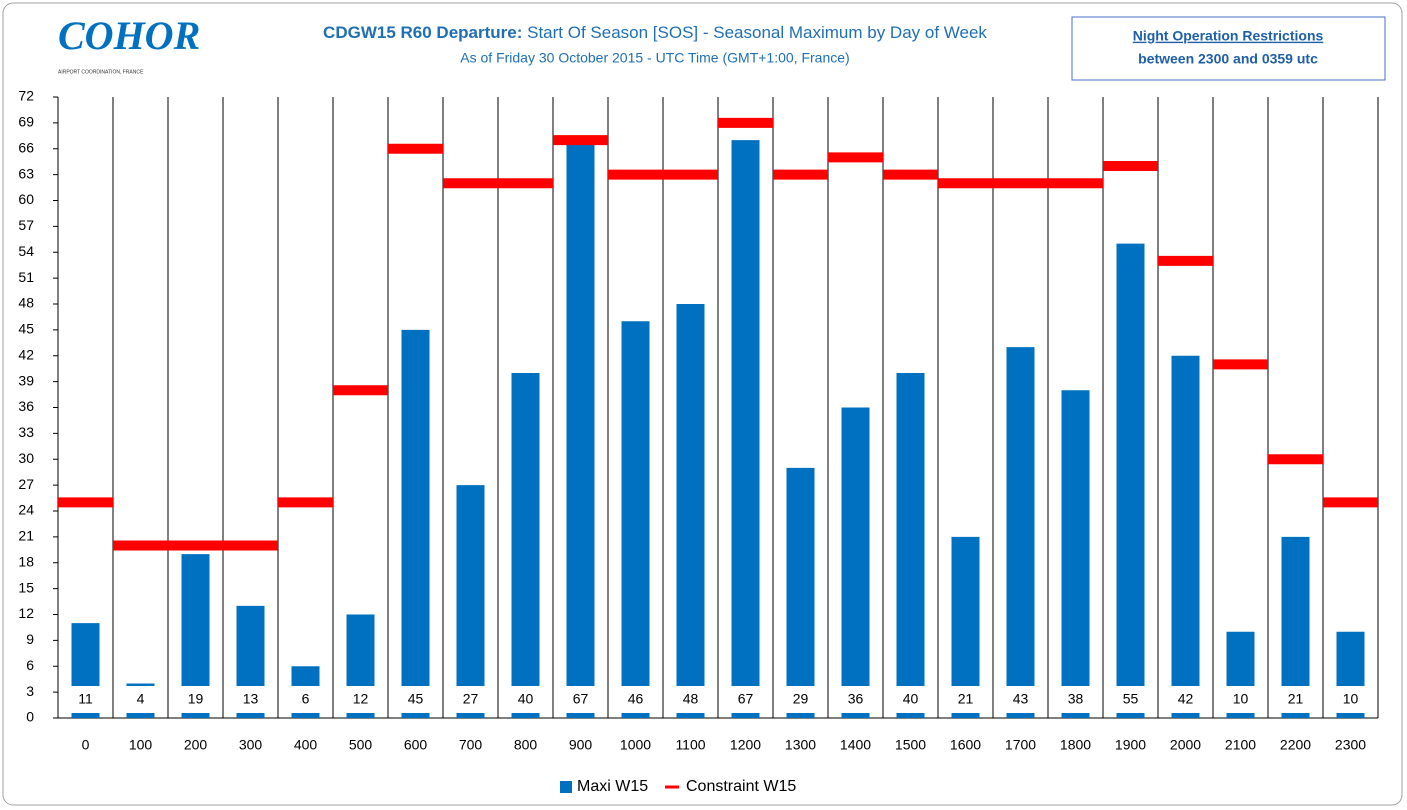 The image size is (1407, 810). Describe the element at coordinates (690, 745) in the screenshot. I see `x-tick-label: 1100` at that location.